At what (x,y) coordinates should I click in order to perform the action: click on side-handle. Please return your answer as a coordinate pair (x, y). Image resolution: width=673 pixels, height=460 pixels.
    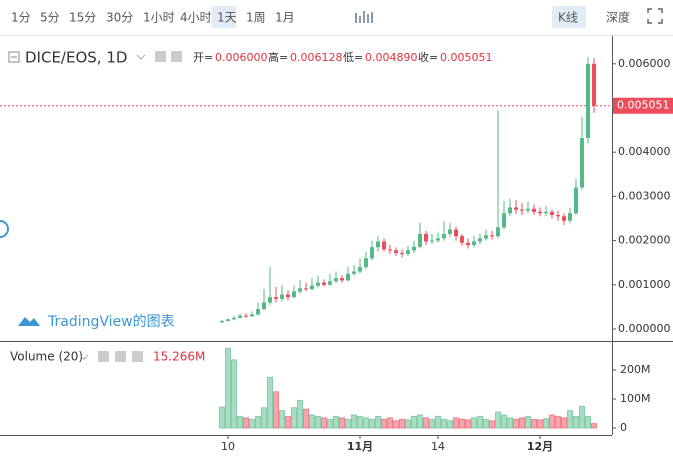
    Looking at the image, I should click on (4, 229).